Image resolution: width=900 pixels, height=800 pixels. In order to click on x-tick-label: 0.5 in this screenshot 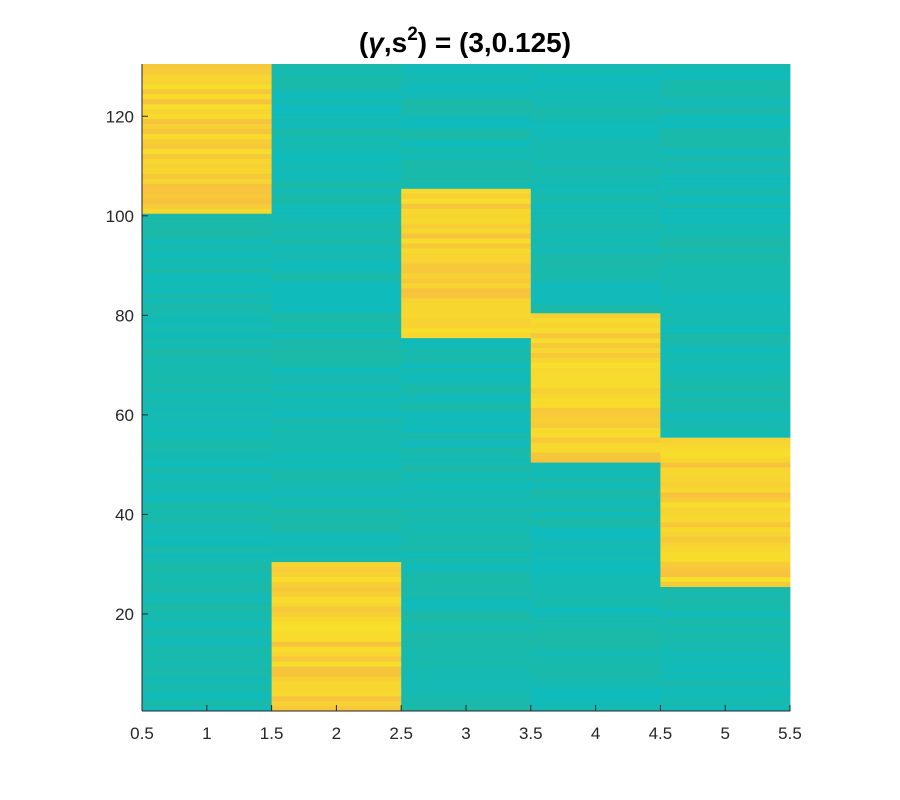, I will do `click(142, 733)`.